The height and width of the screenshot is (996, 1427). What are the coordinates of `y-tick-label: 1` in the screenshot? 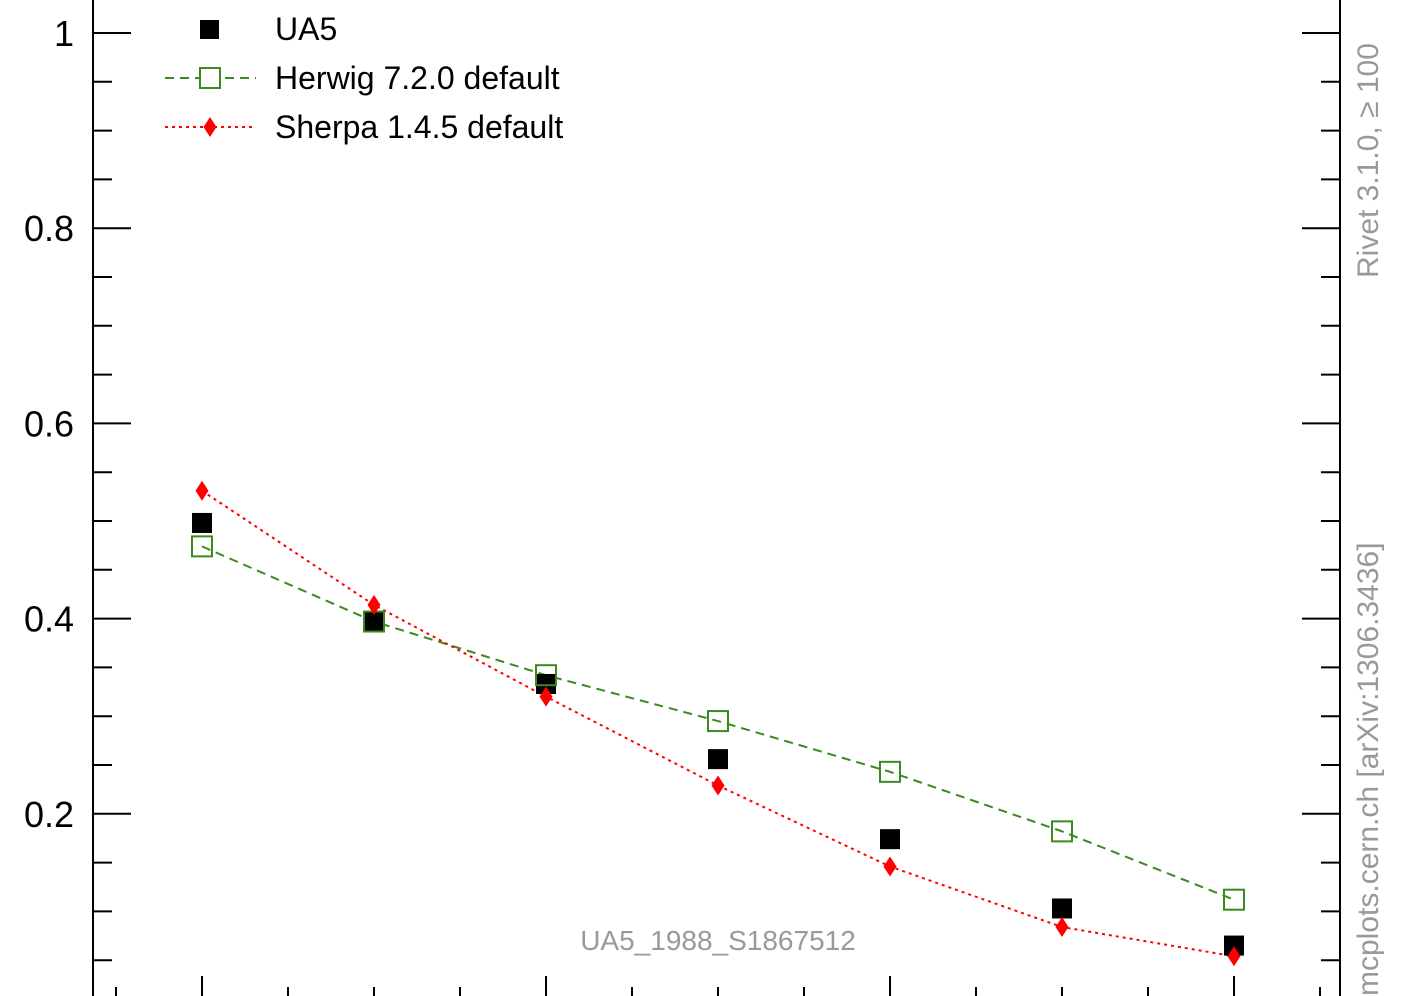 It's located at (64, 33).